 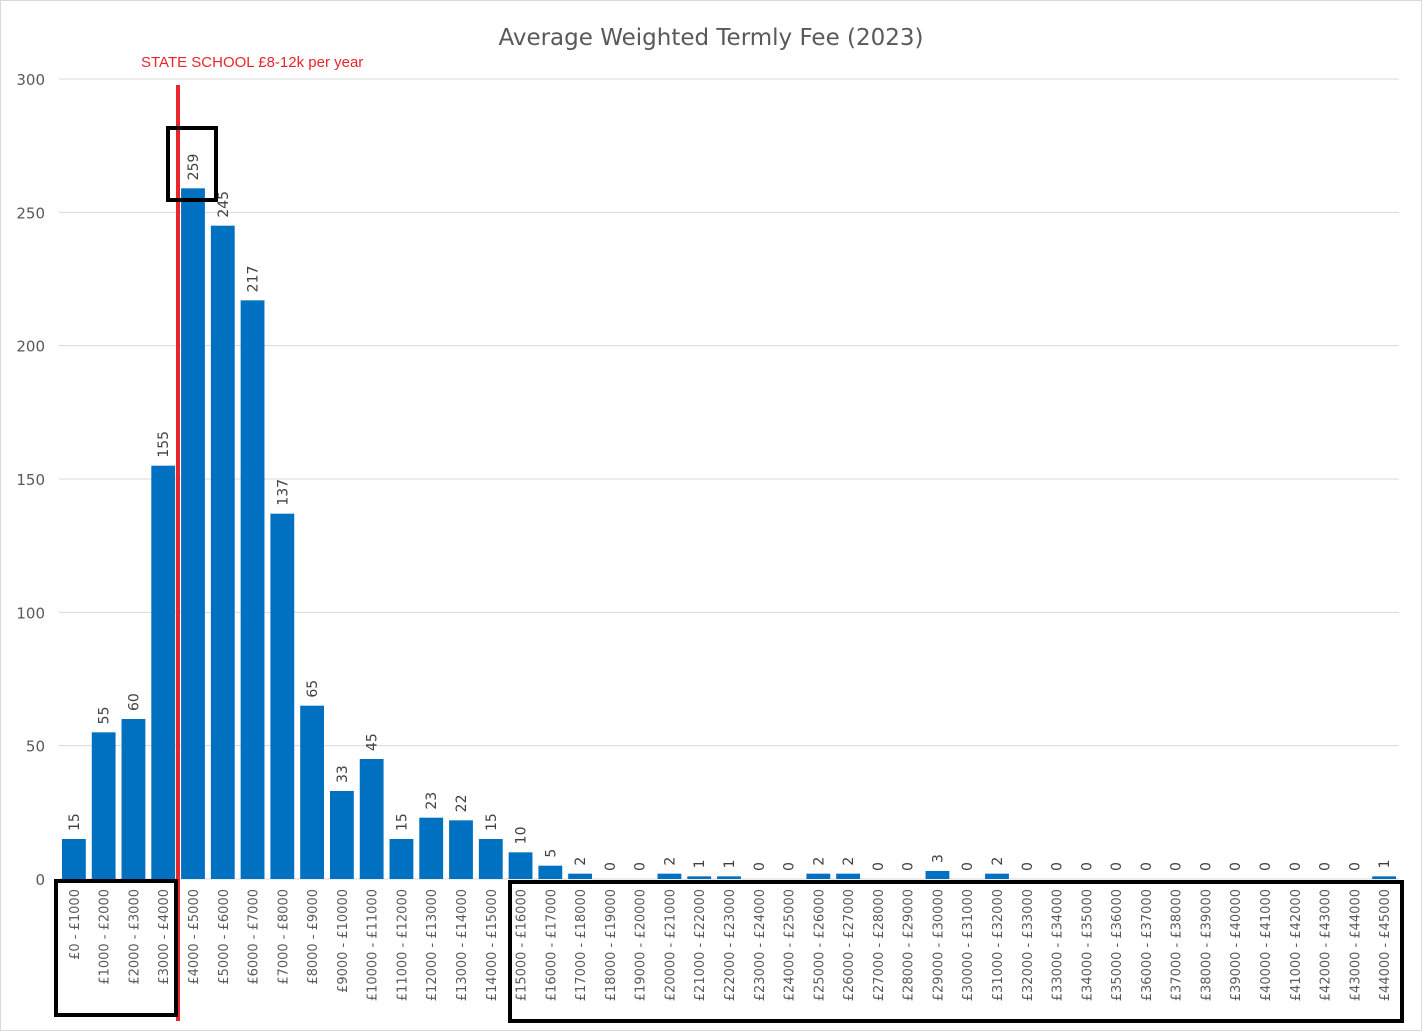 What do you see at coordinates (1117, 945) in the screenshot?
I see `x-tick-label: £35000 - £36000` at bounding box center [1117, 945].